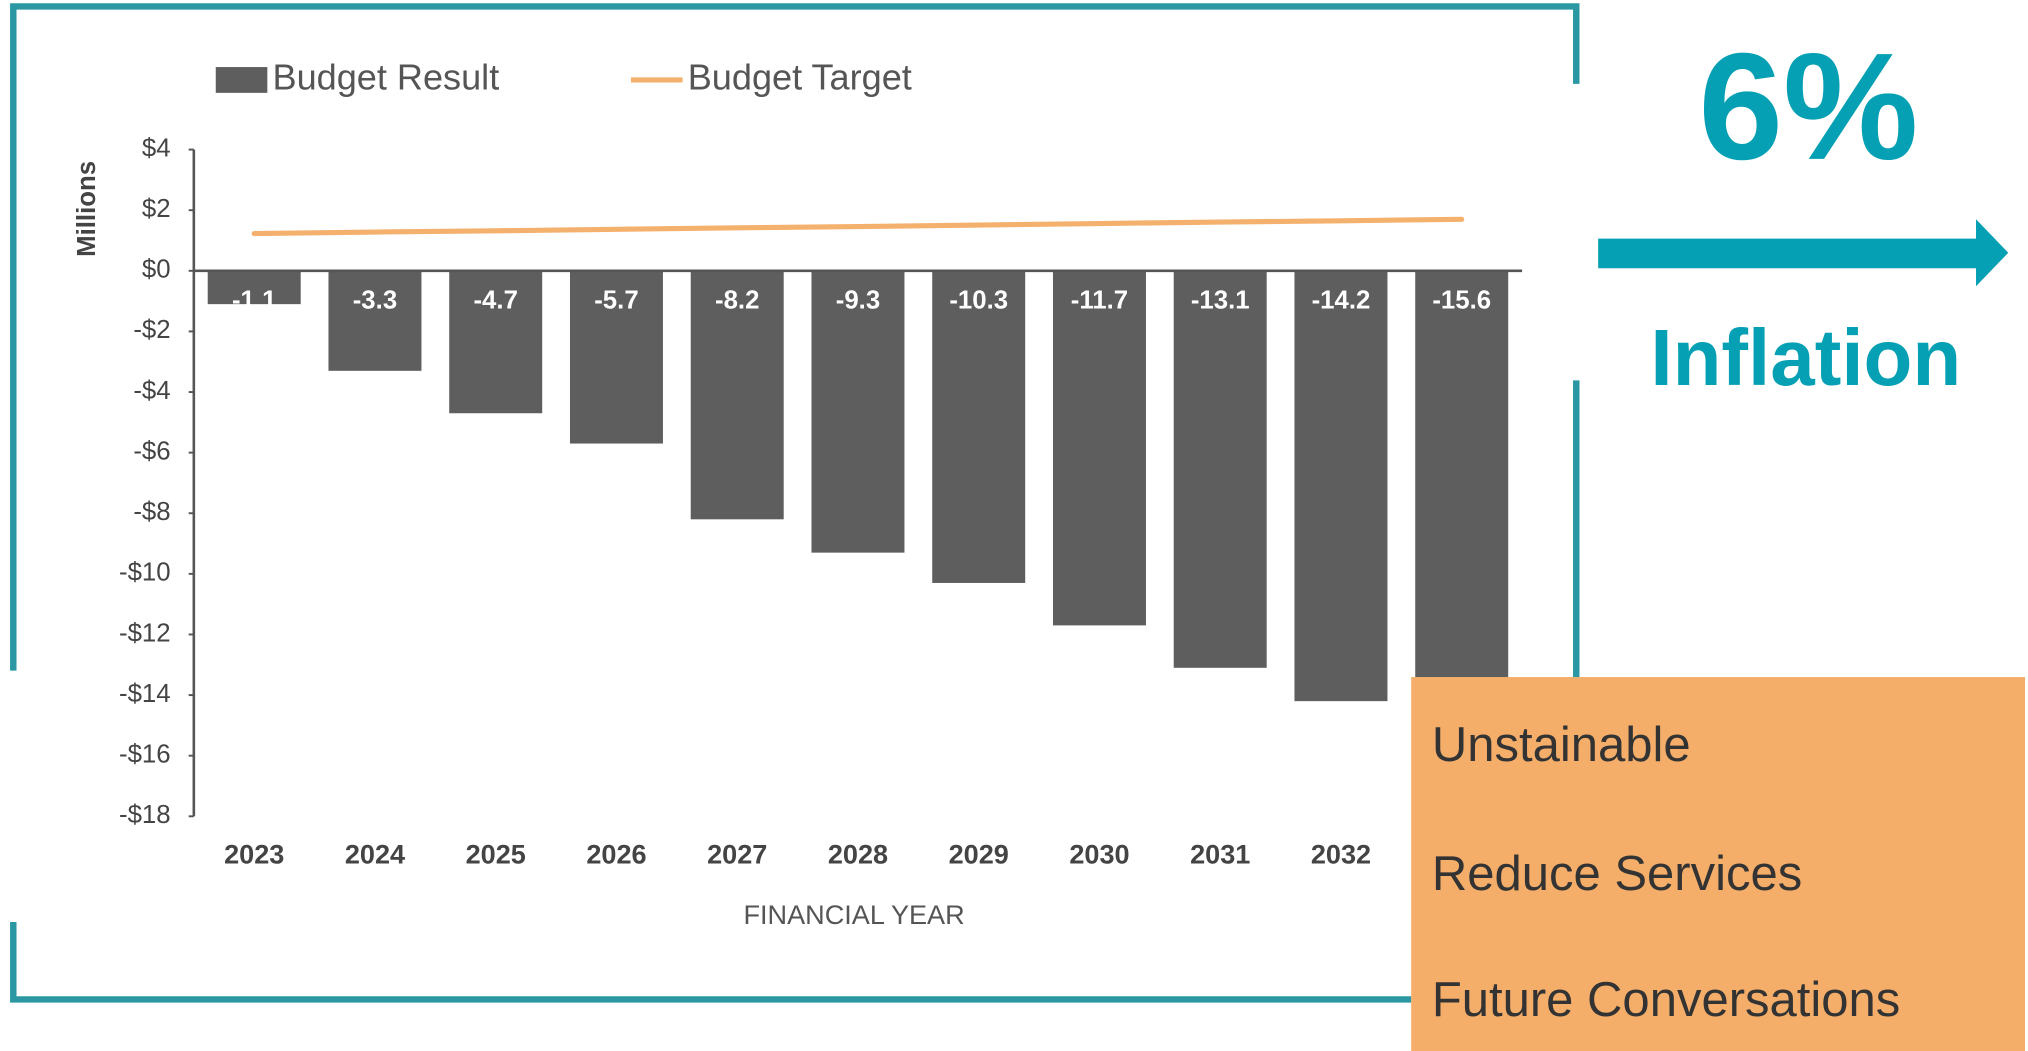 This screenshot has height=1051, width=2028. Describe the element at coordinates (496, 853) in the screenshot. I see `x-tick-label: 2025` at that location.